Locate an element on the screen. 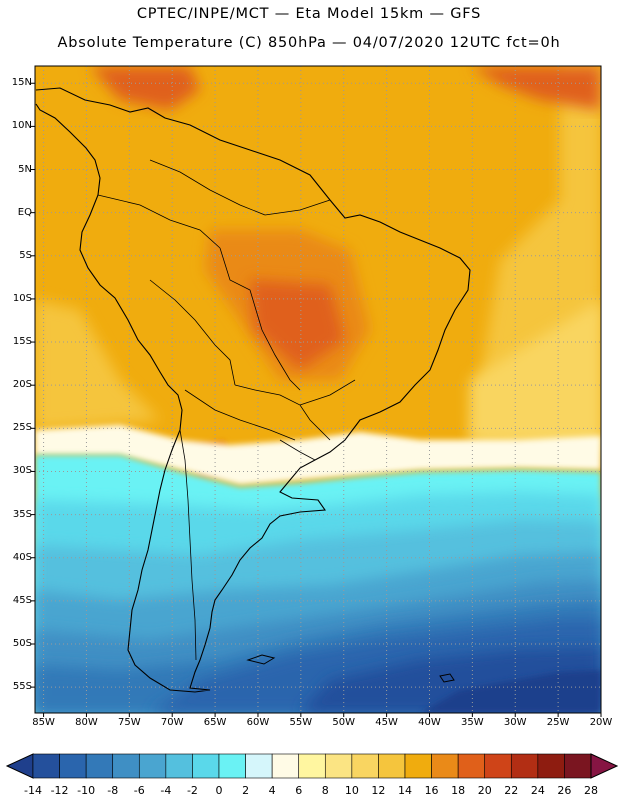  field-pacific-yellow is located at coordinates (97, 365).